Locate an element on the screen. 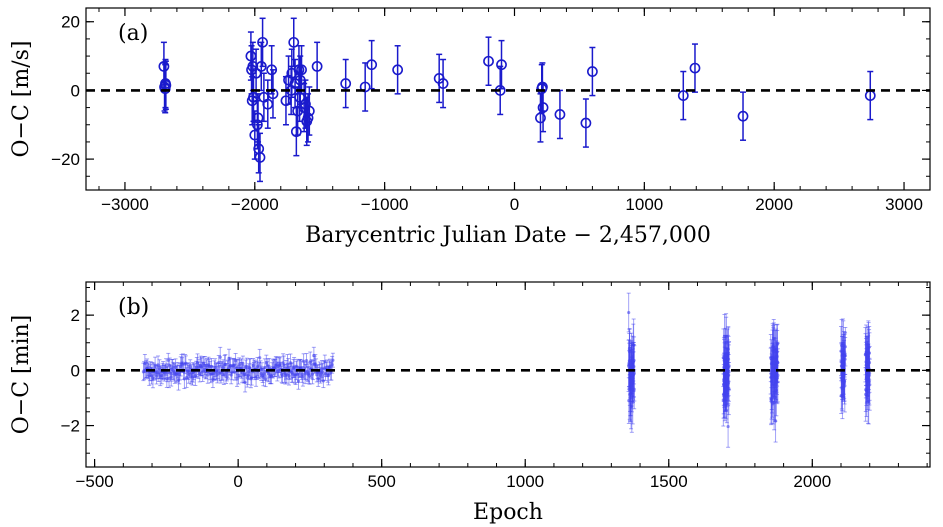  panel-a-label: (a) is located at coordinates (133, 33).